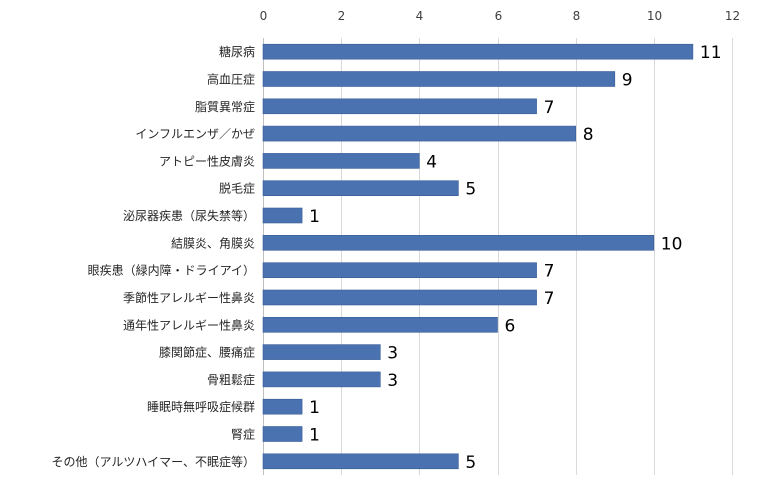 The image size is (757, 492). I want to click on x-tick-label: 6, so click(499, 16).